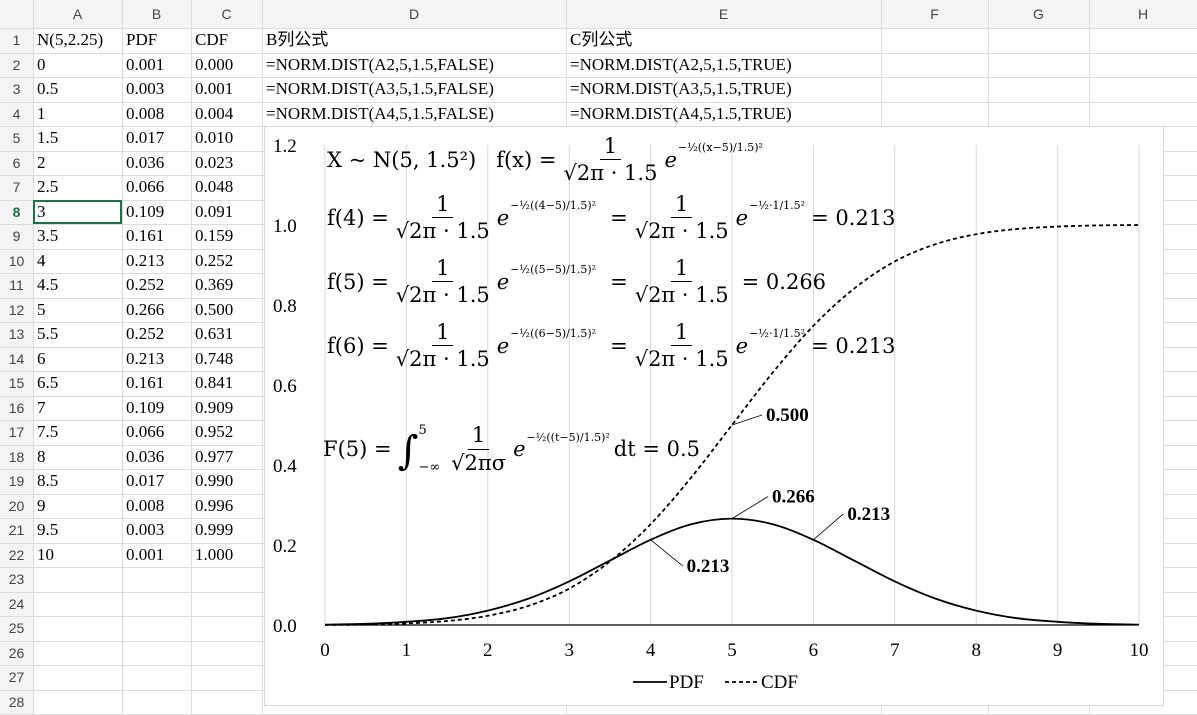 This screenshot has width=1197, height=715. What do you see at coordinates (142, 39) in the screenshot?
I see `cell-b1: PDF` at bounding box center [142, 39].